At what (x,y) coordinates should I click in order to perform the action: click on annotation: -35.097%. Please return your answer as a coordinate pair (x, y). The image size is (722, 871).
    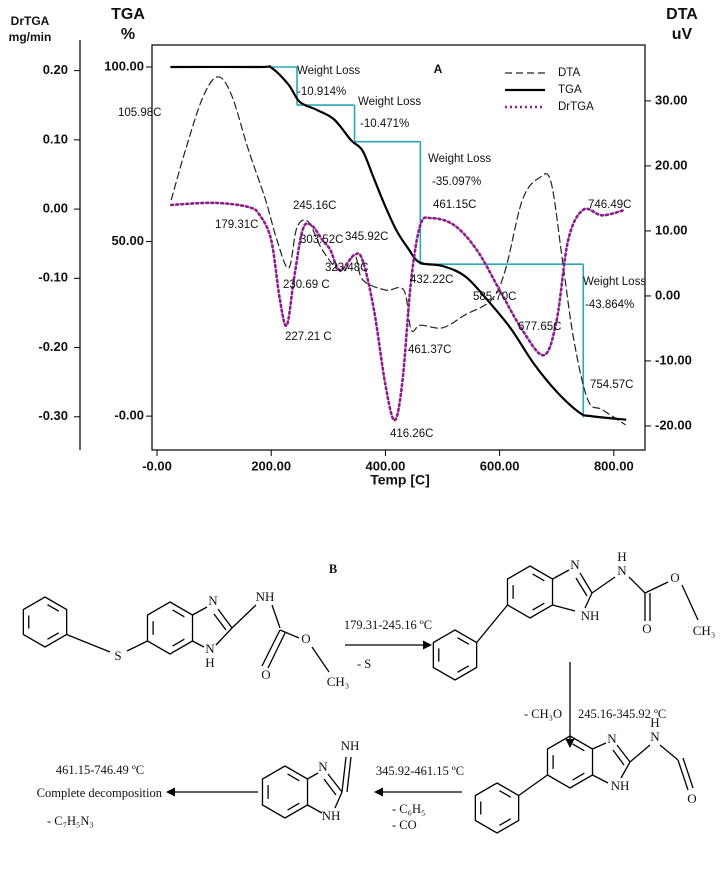
    Looking at the image, I should click on (456, 182).